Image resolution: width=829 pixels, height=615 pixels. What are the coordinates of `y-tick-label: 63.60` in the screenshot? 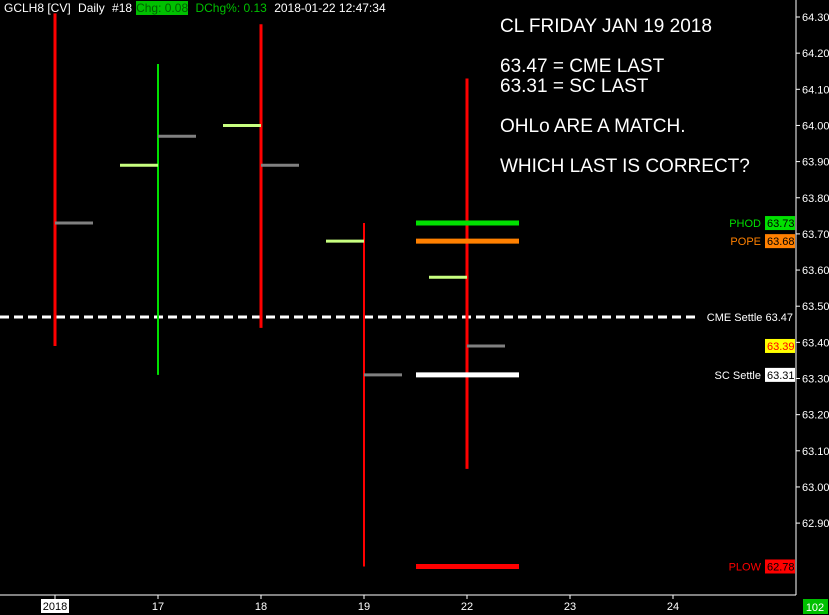 It's located at (815, 271).